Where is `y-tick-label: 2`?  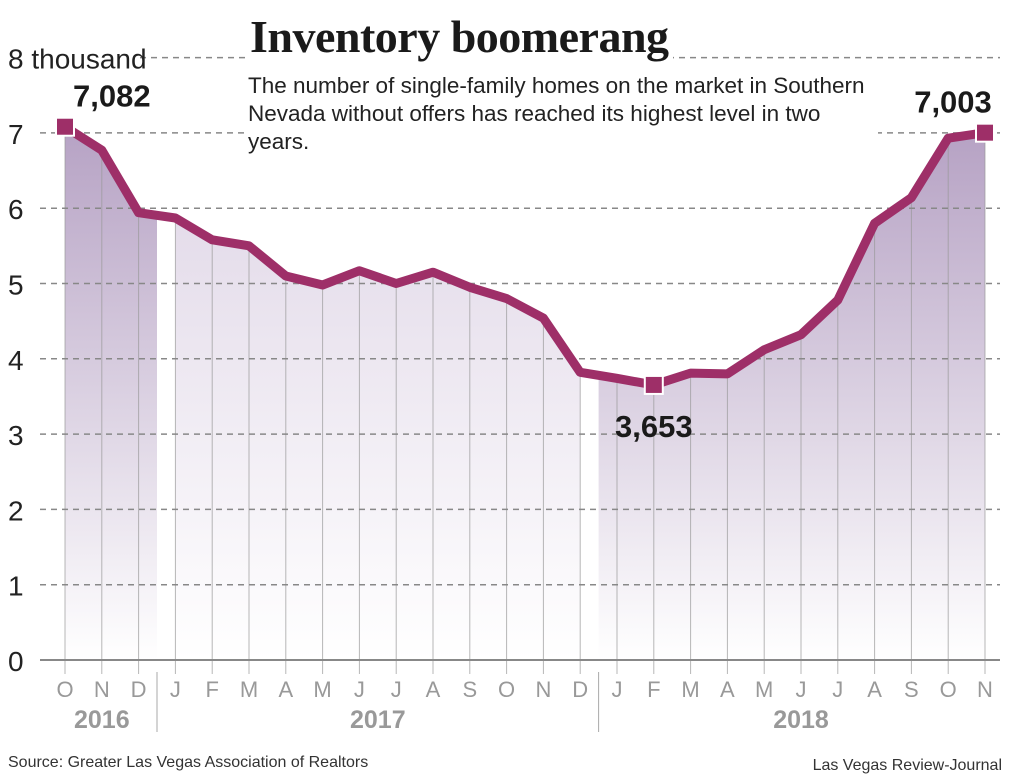 y-tick-label: 2 is located at coordinates (16, 510).